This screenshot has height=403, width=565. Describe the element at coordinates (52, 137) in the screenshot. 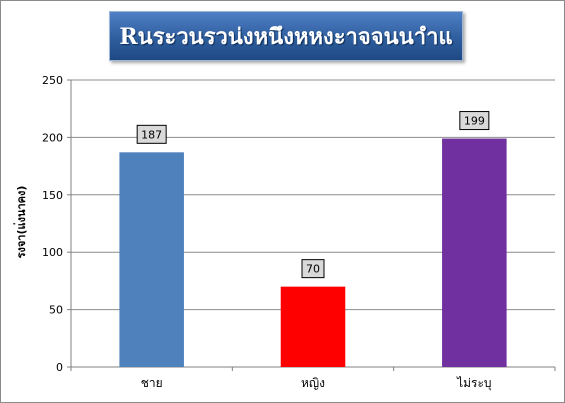

I see `y-tick-label: 200` at that location.